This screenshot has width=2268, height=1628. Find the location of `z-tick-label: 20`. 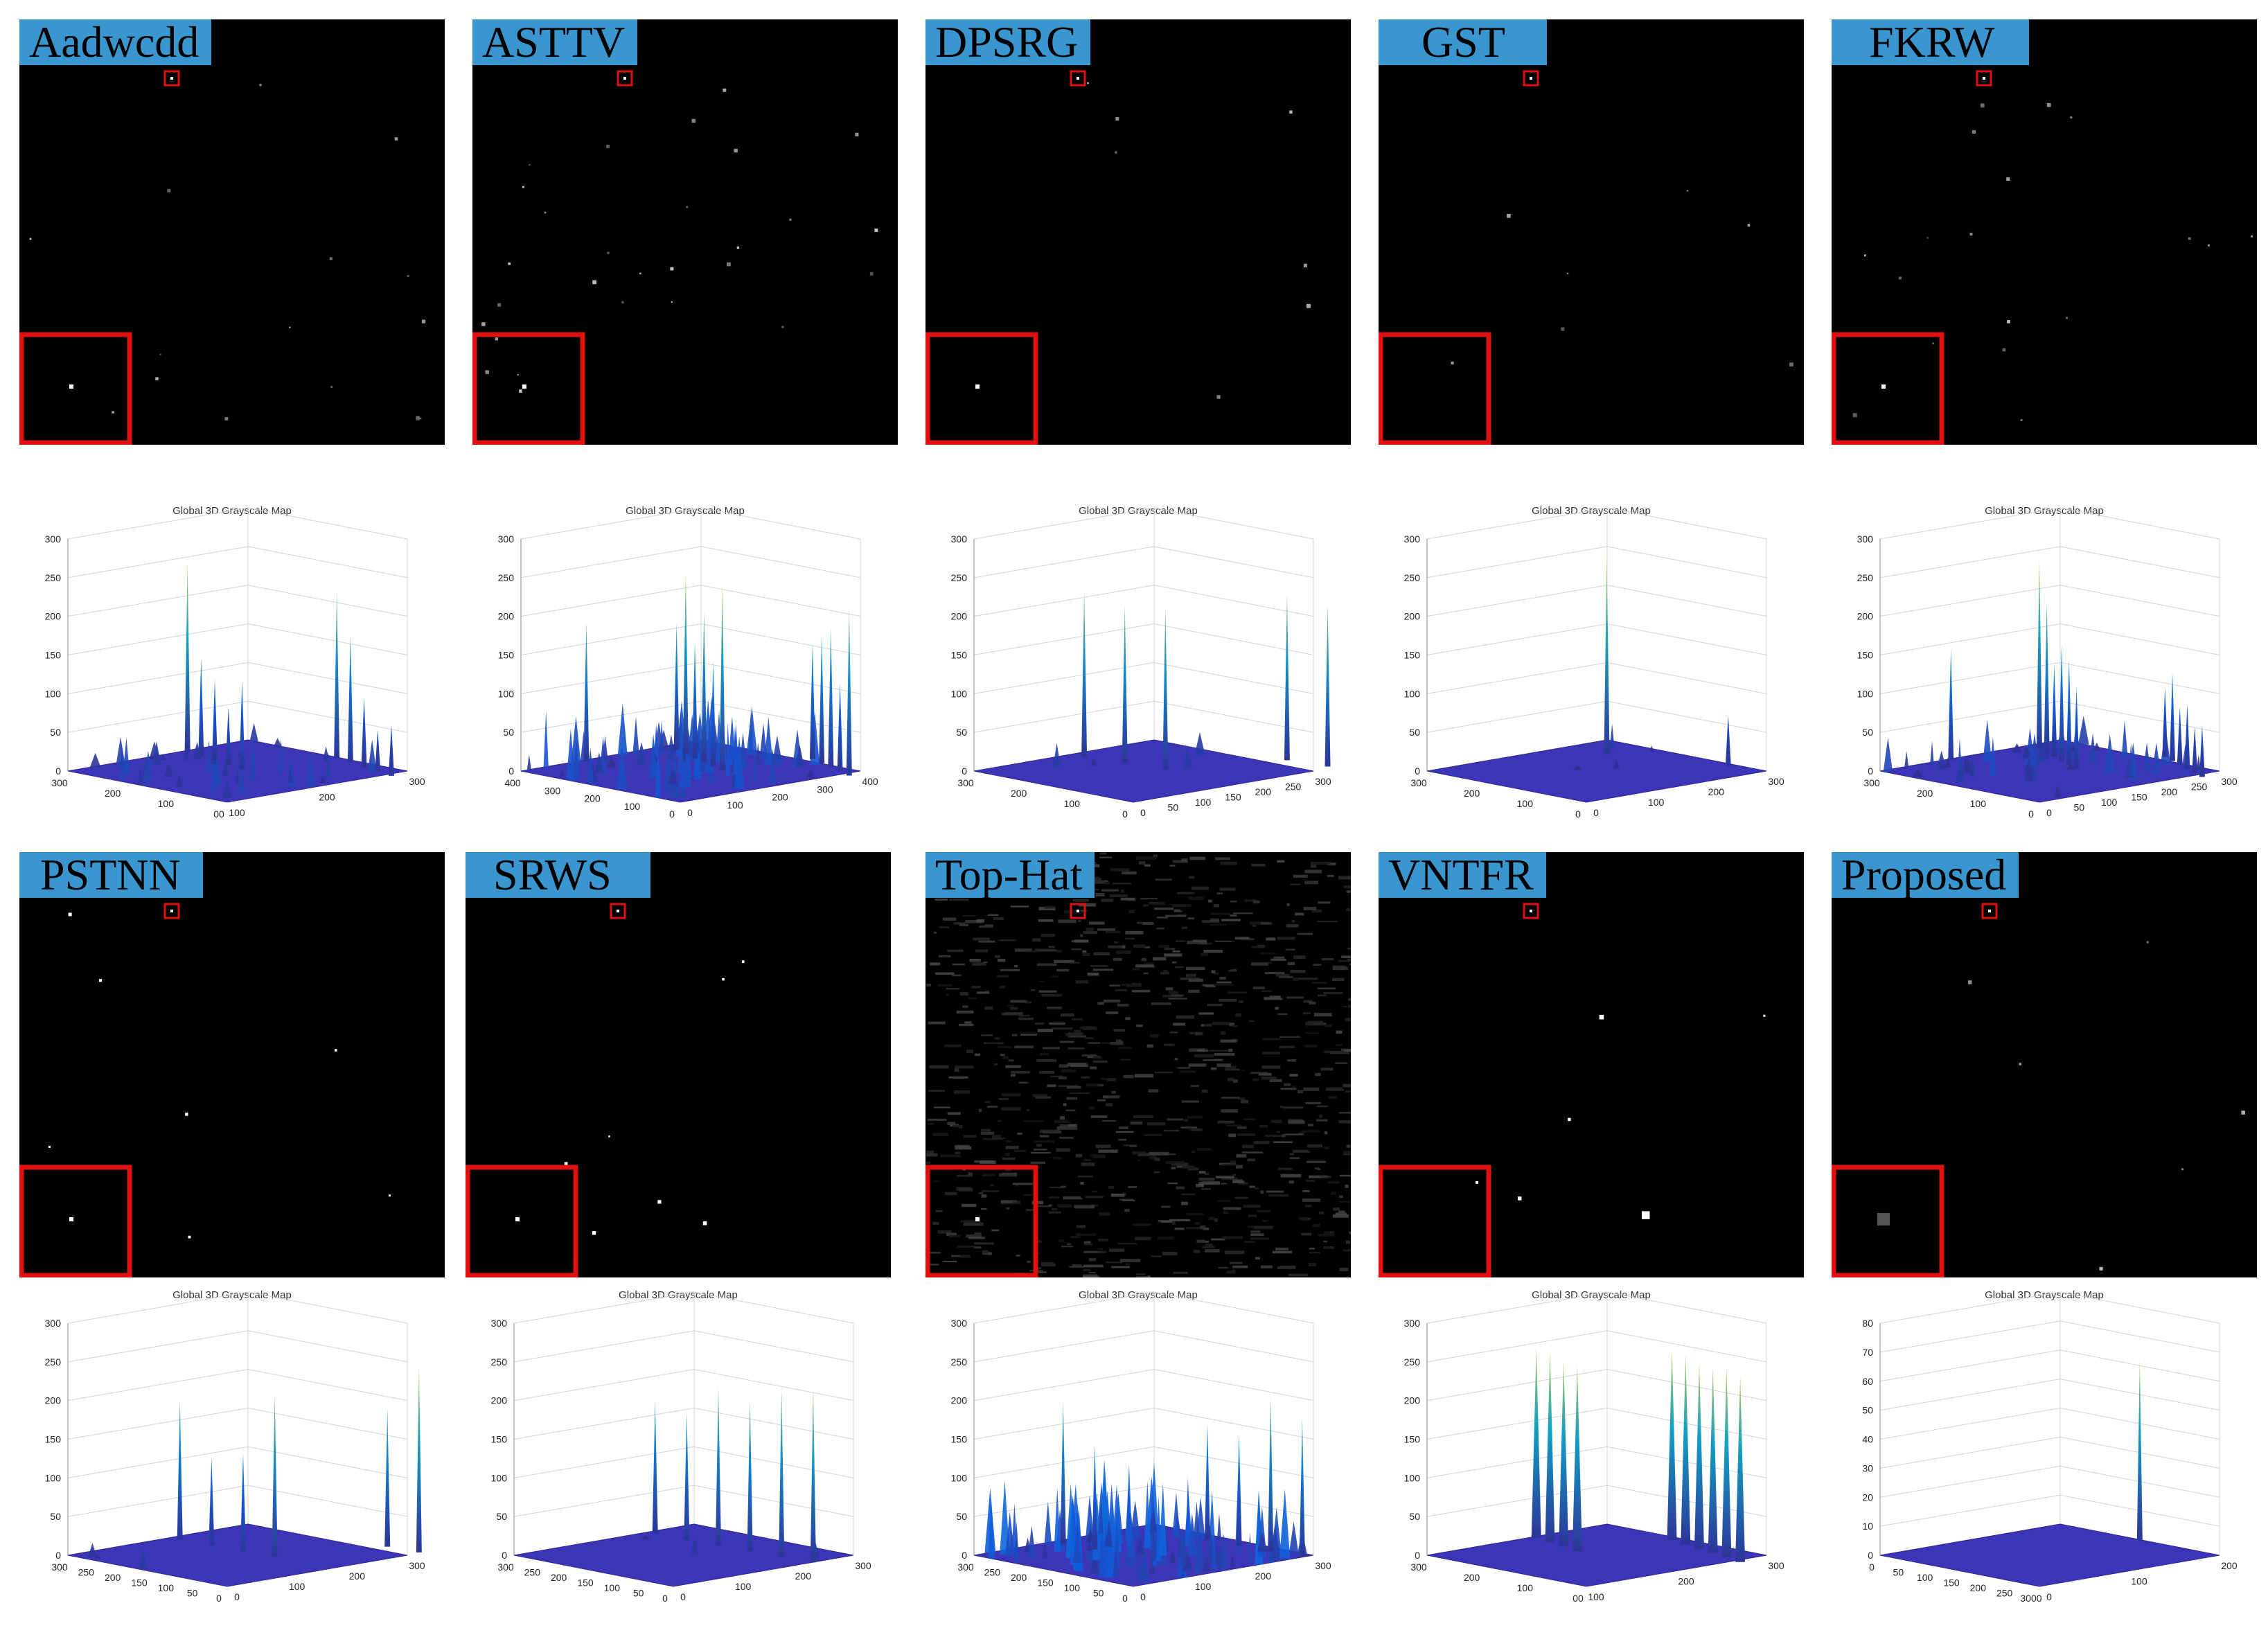

z-tick-label: 20 is located at coordinates (1867, 1497).